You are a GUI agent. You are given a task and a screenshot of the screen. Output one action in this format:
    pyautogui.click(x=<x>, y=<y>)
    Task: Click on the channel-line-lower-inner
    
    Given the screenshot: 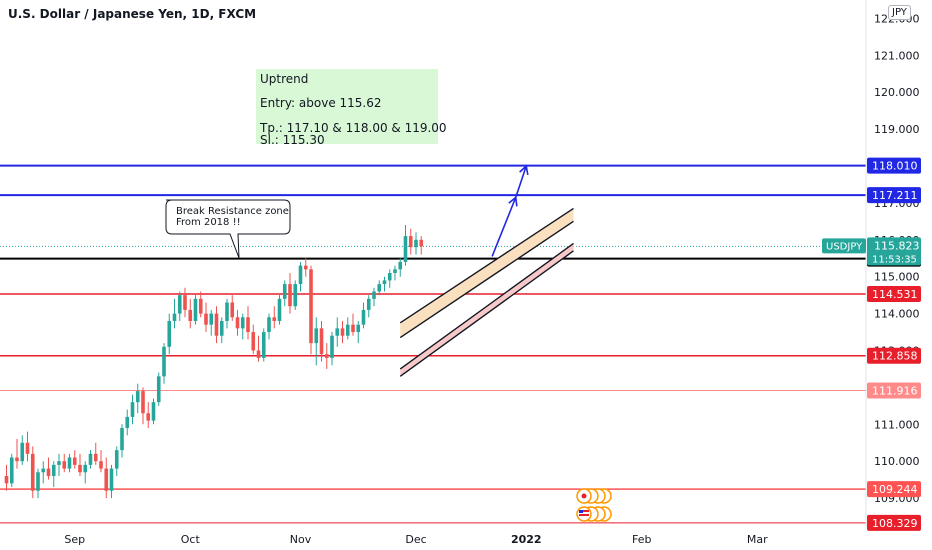 What is the action you would take?
    pyautogui.click(x=486, y=313)
    